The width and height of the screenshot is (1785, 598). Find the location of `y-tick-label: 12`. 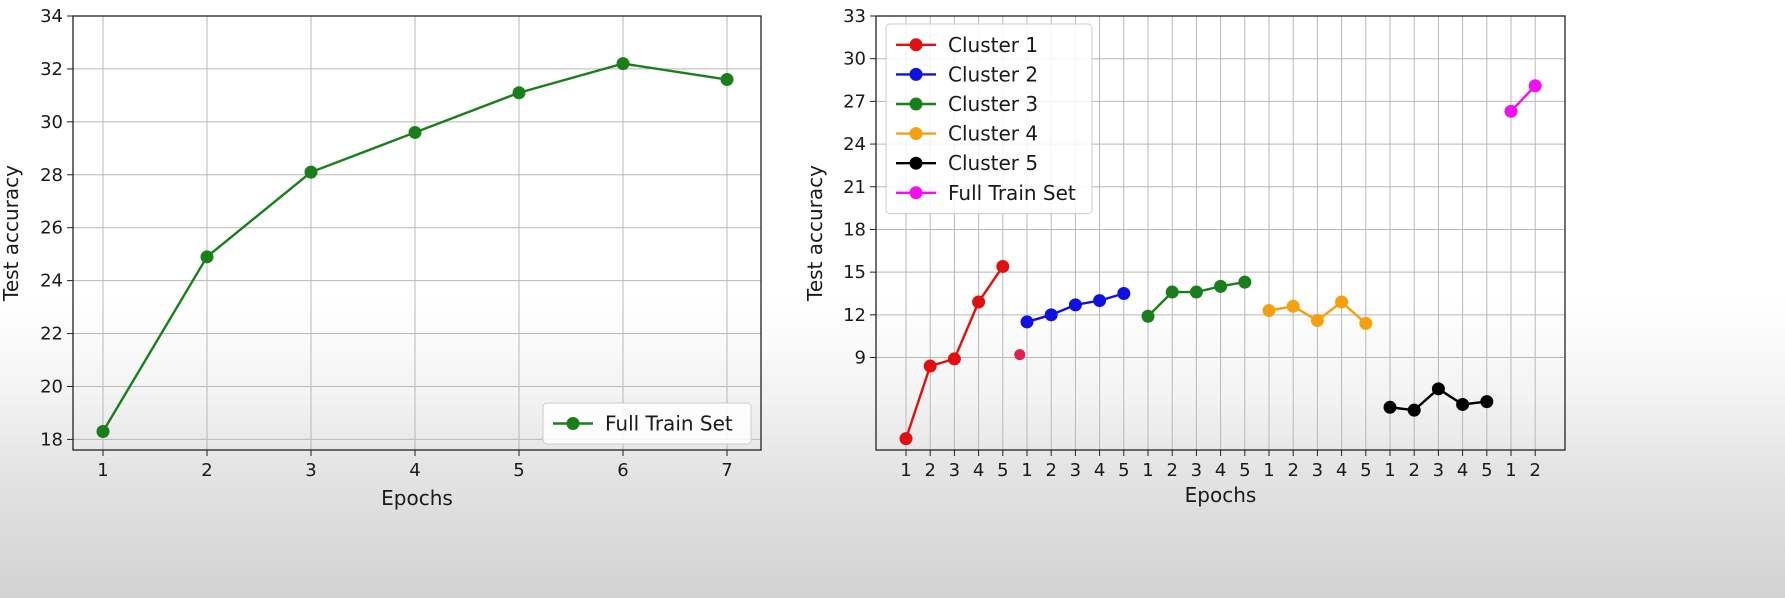

y-tick-label: 12 is located at coordinates (854, 315).